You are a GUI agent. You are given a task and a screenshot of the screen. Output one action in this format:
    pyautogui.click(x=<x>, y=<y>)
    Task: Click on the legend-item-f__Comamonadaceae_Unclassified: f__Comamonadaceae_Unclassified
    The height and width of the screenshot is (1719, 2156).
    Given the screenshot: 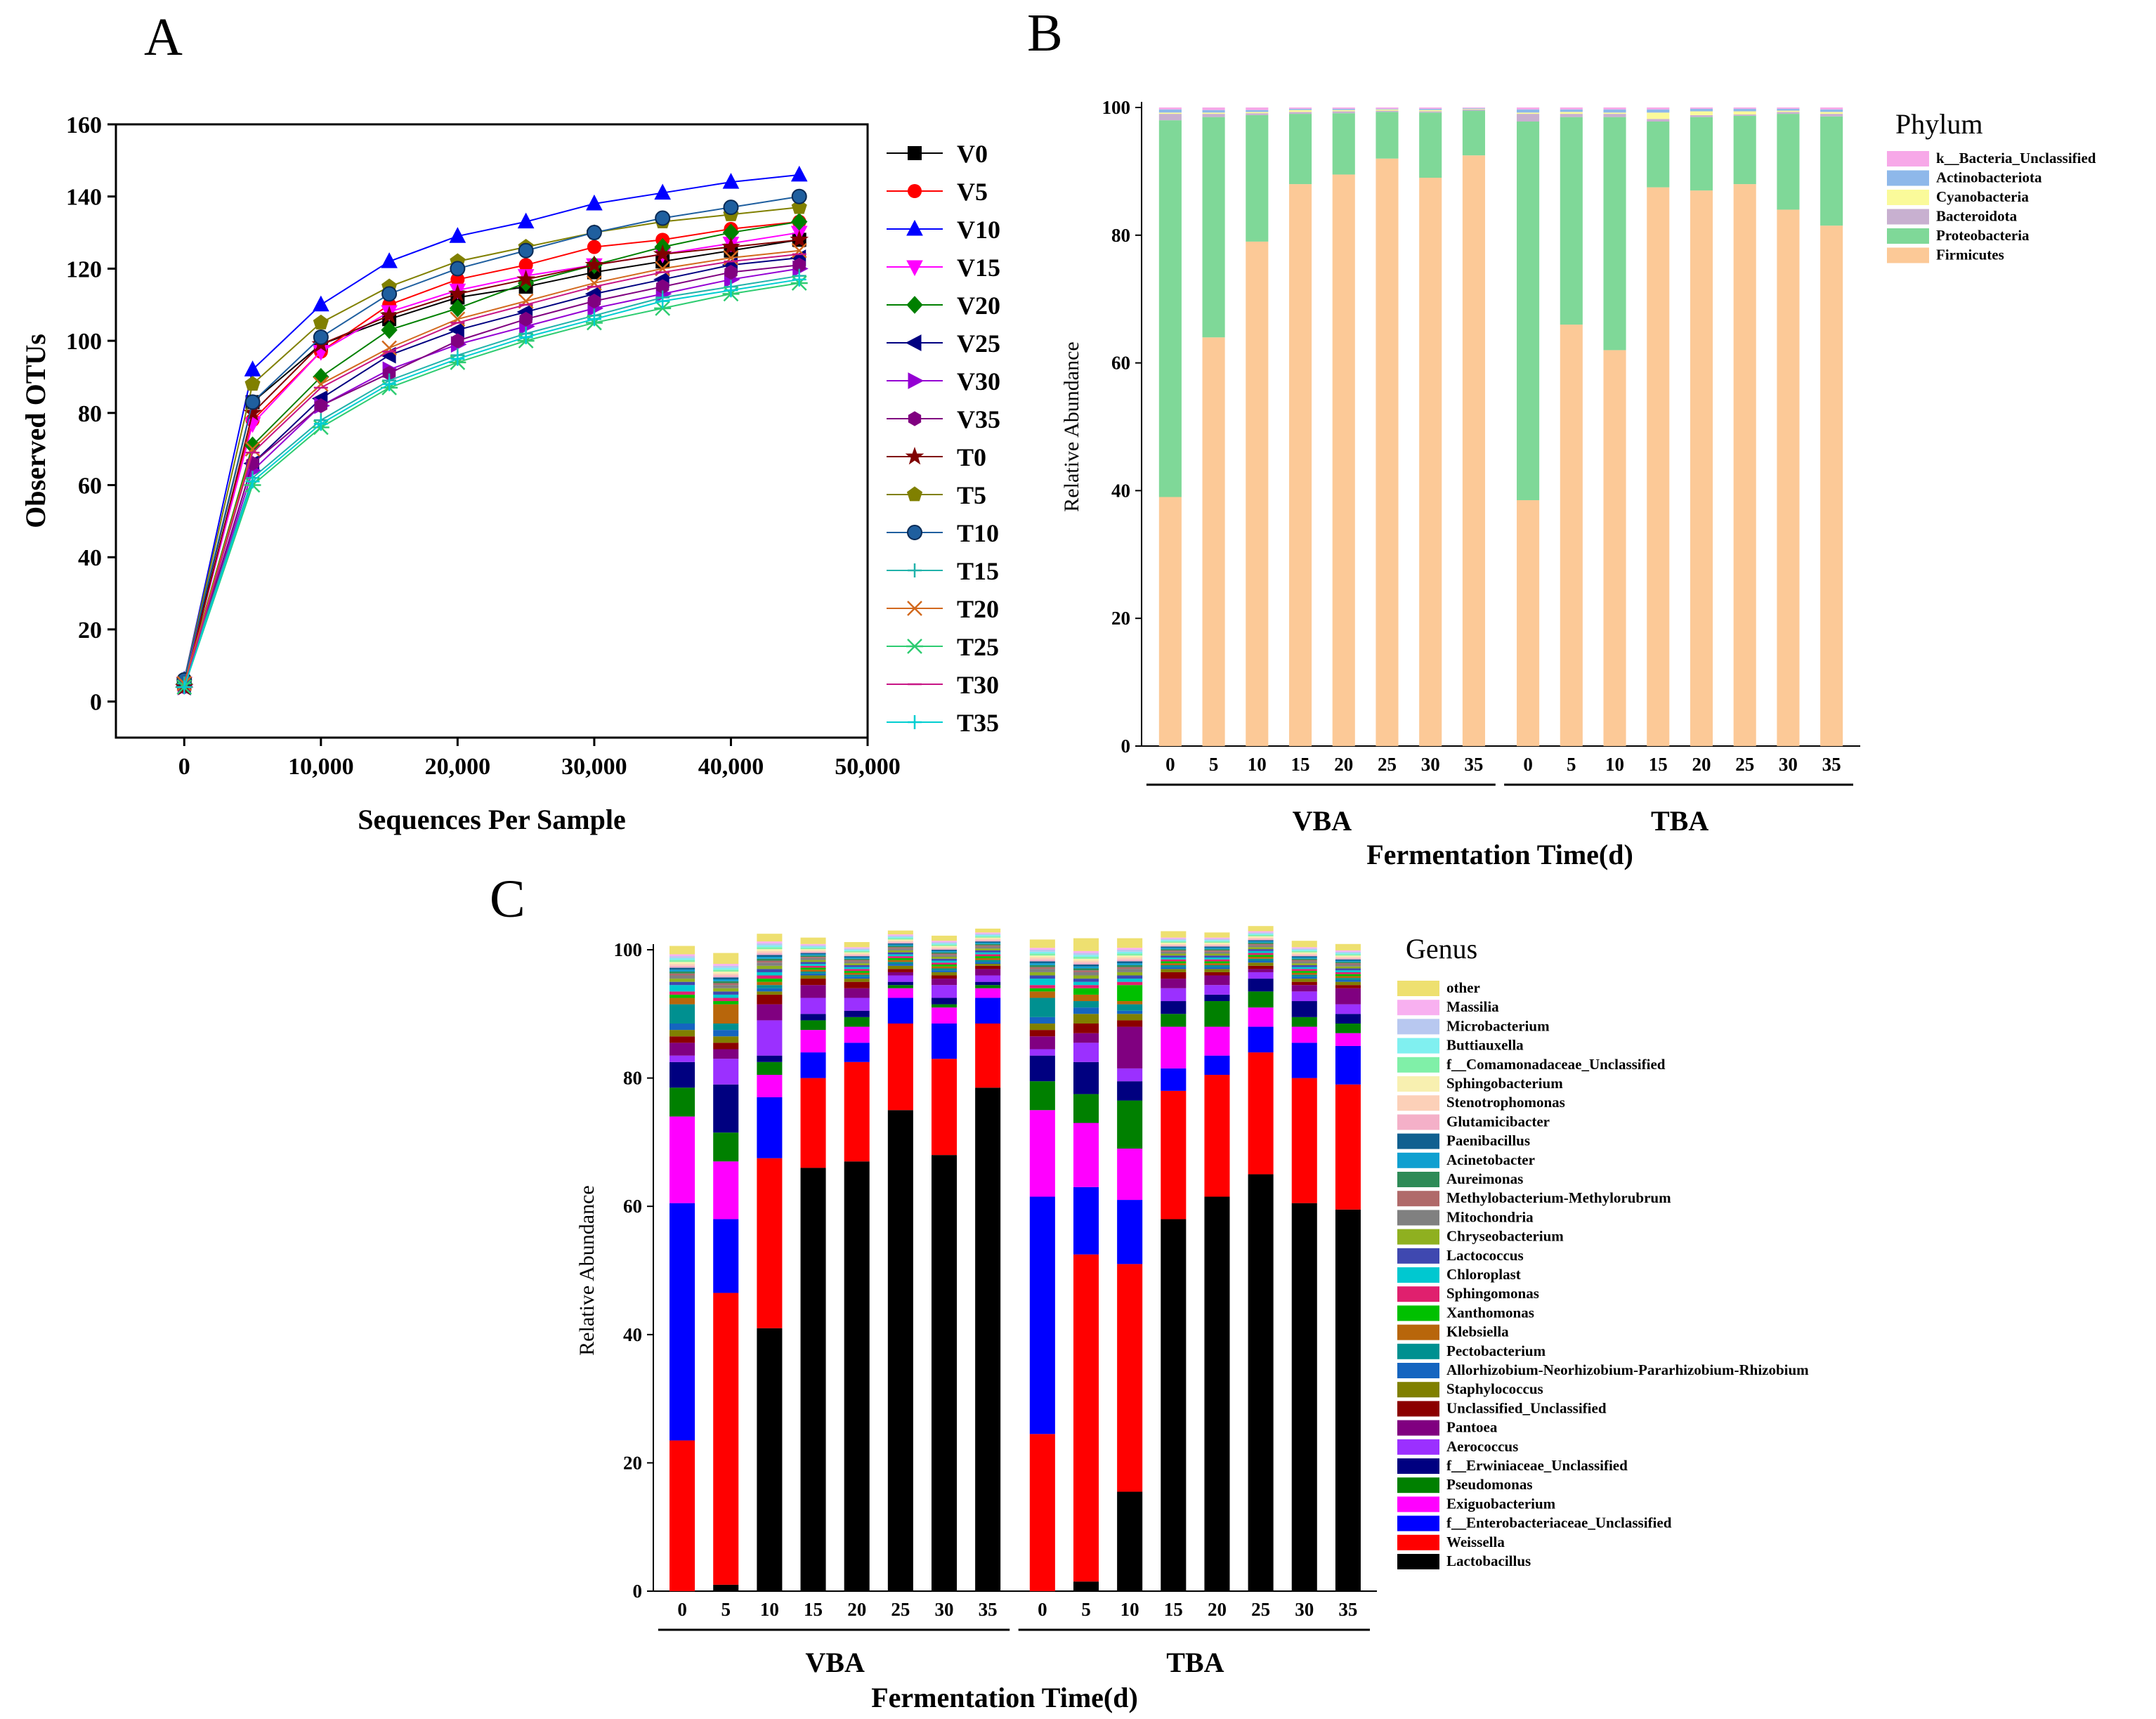 What is the action you would take?
    pyautogui.click(x=1531, y=1064)
    